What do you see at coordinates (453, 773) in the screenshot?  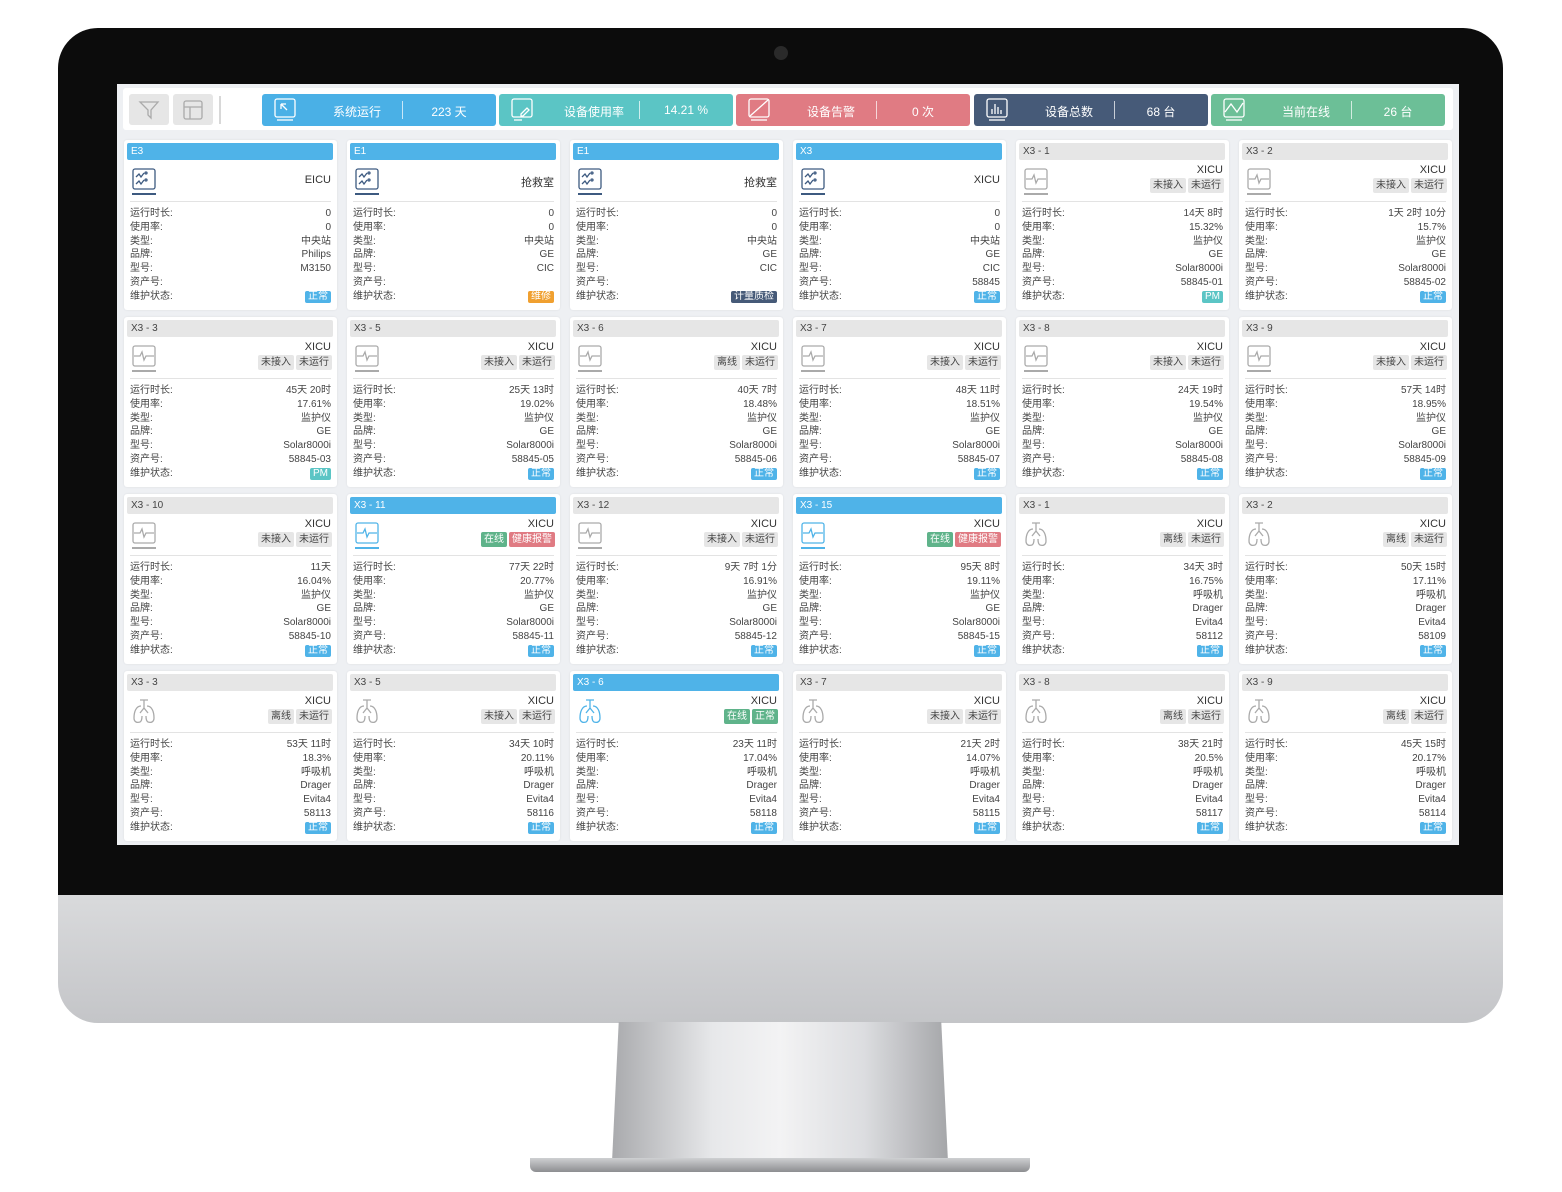 I see `field-row: 类型: 呼吸机` at bounding box center [453, 773].